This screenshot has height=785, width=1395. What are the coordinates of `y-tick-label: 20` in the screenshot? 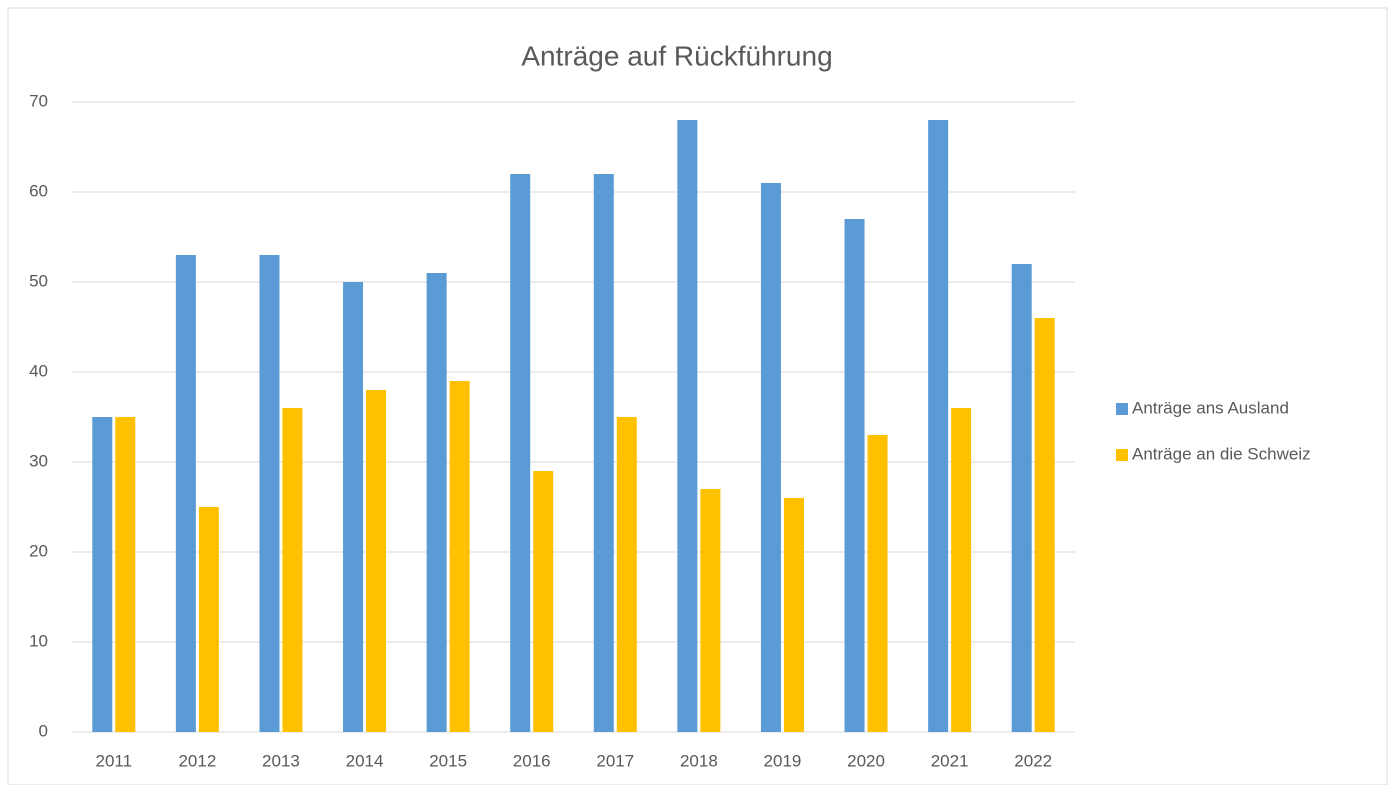 It's located at (38, 550).